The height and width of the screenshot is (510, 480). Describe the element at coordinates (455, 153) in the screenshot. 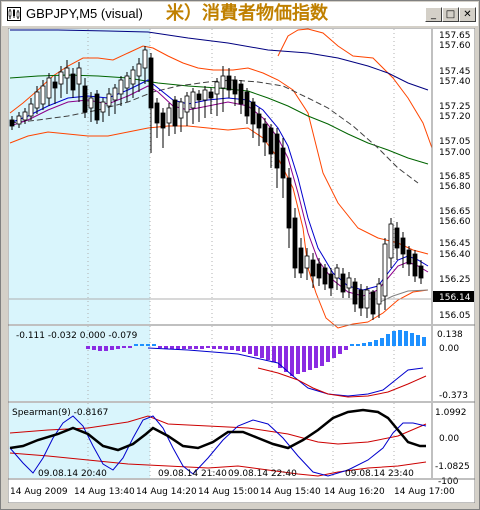

I see `price-label: 157.00` at that location.